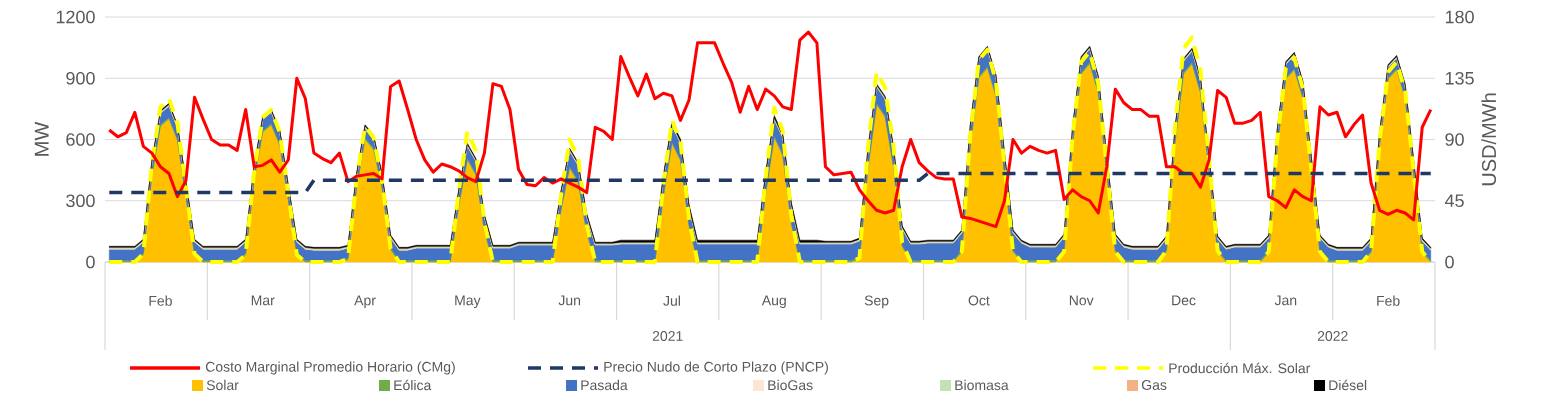  Describe the element at coordinates (413, 385) in the screenshot. I see `legend-label: Eólica` at that location.